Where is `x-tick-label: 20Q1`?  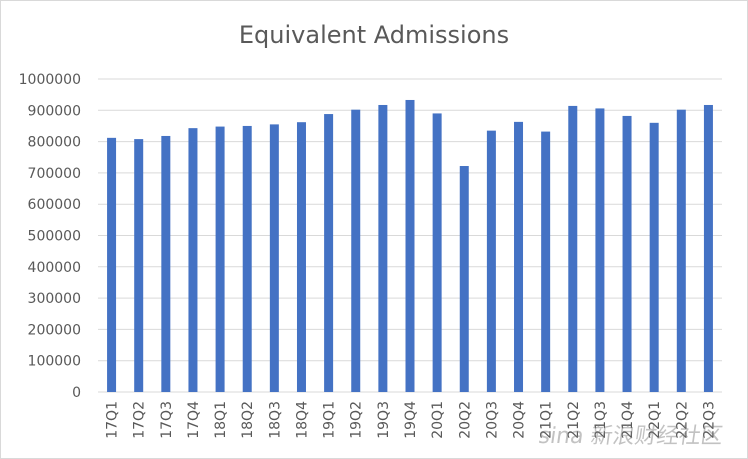 x-tick-label: 20Q1 is located at coordinates (438, 420).